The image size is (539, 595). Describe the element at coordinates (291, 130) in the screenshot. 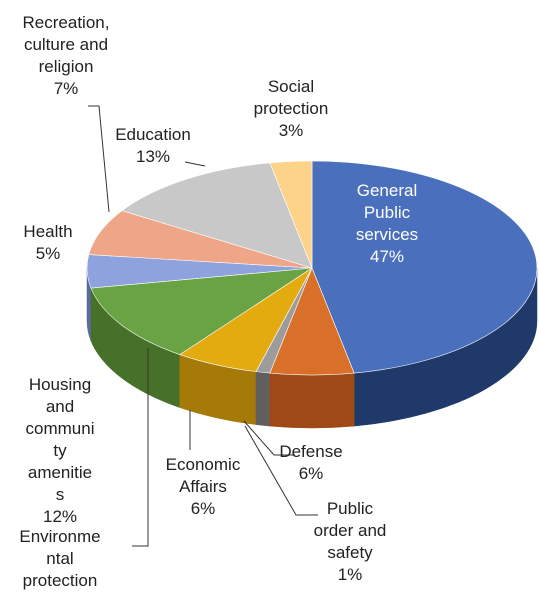

I see `data-label-line: 3%` at that location.